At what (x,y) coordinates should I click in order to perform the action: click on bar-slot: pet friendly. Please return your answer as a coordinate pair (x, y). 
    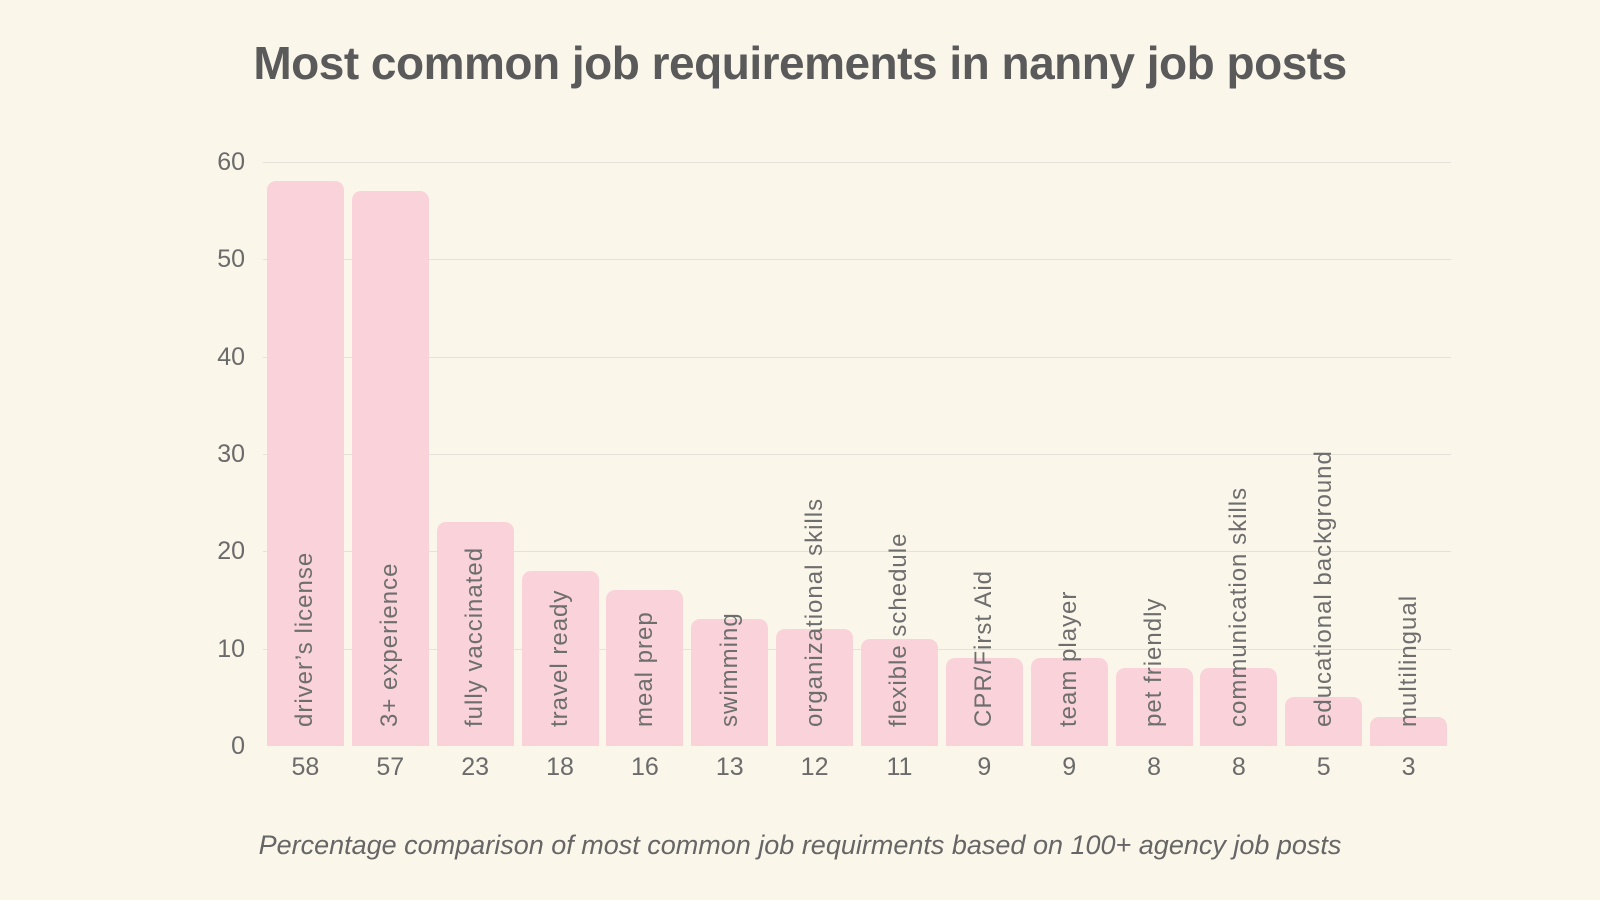
    Looking at the image, I should click on (1154, 454).